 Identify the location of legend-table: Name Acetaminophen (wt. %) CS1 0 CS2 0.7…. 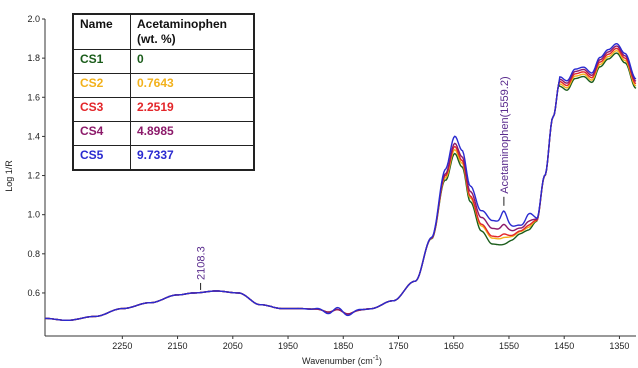
(163, 92).